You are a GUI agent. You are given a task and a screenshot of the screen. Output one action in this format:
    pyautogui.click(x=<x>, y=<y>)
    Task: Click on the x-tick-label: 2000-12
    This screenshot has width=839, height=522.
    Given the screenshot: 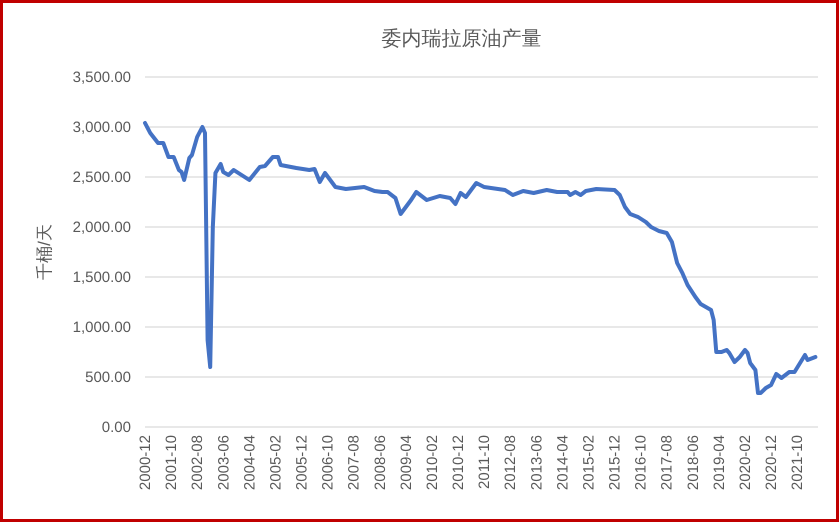 What is the action you would take?
    pyautogui.click(x=145, y=462)
    